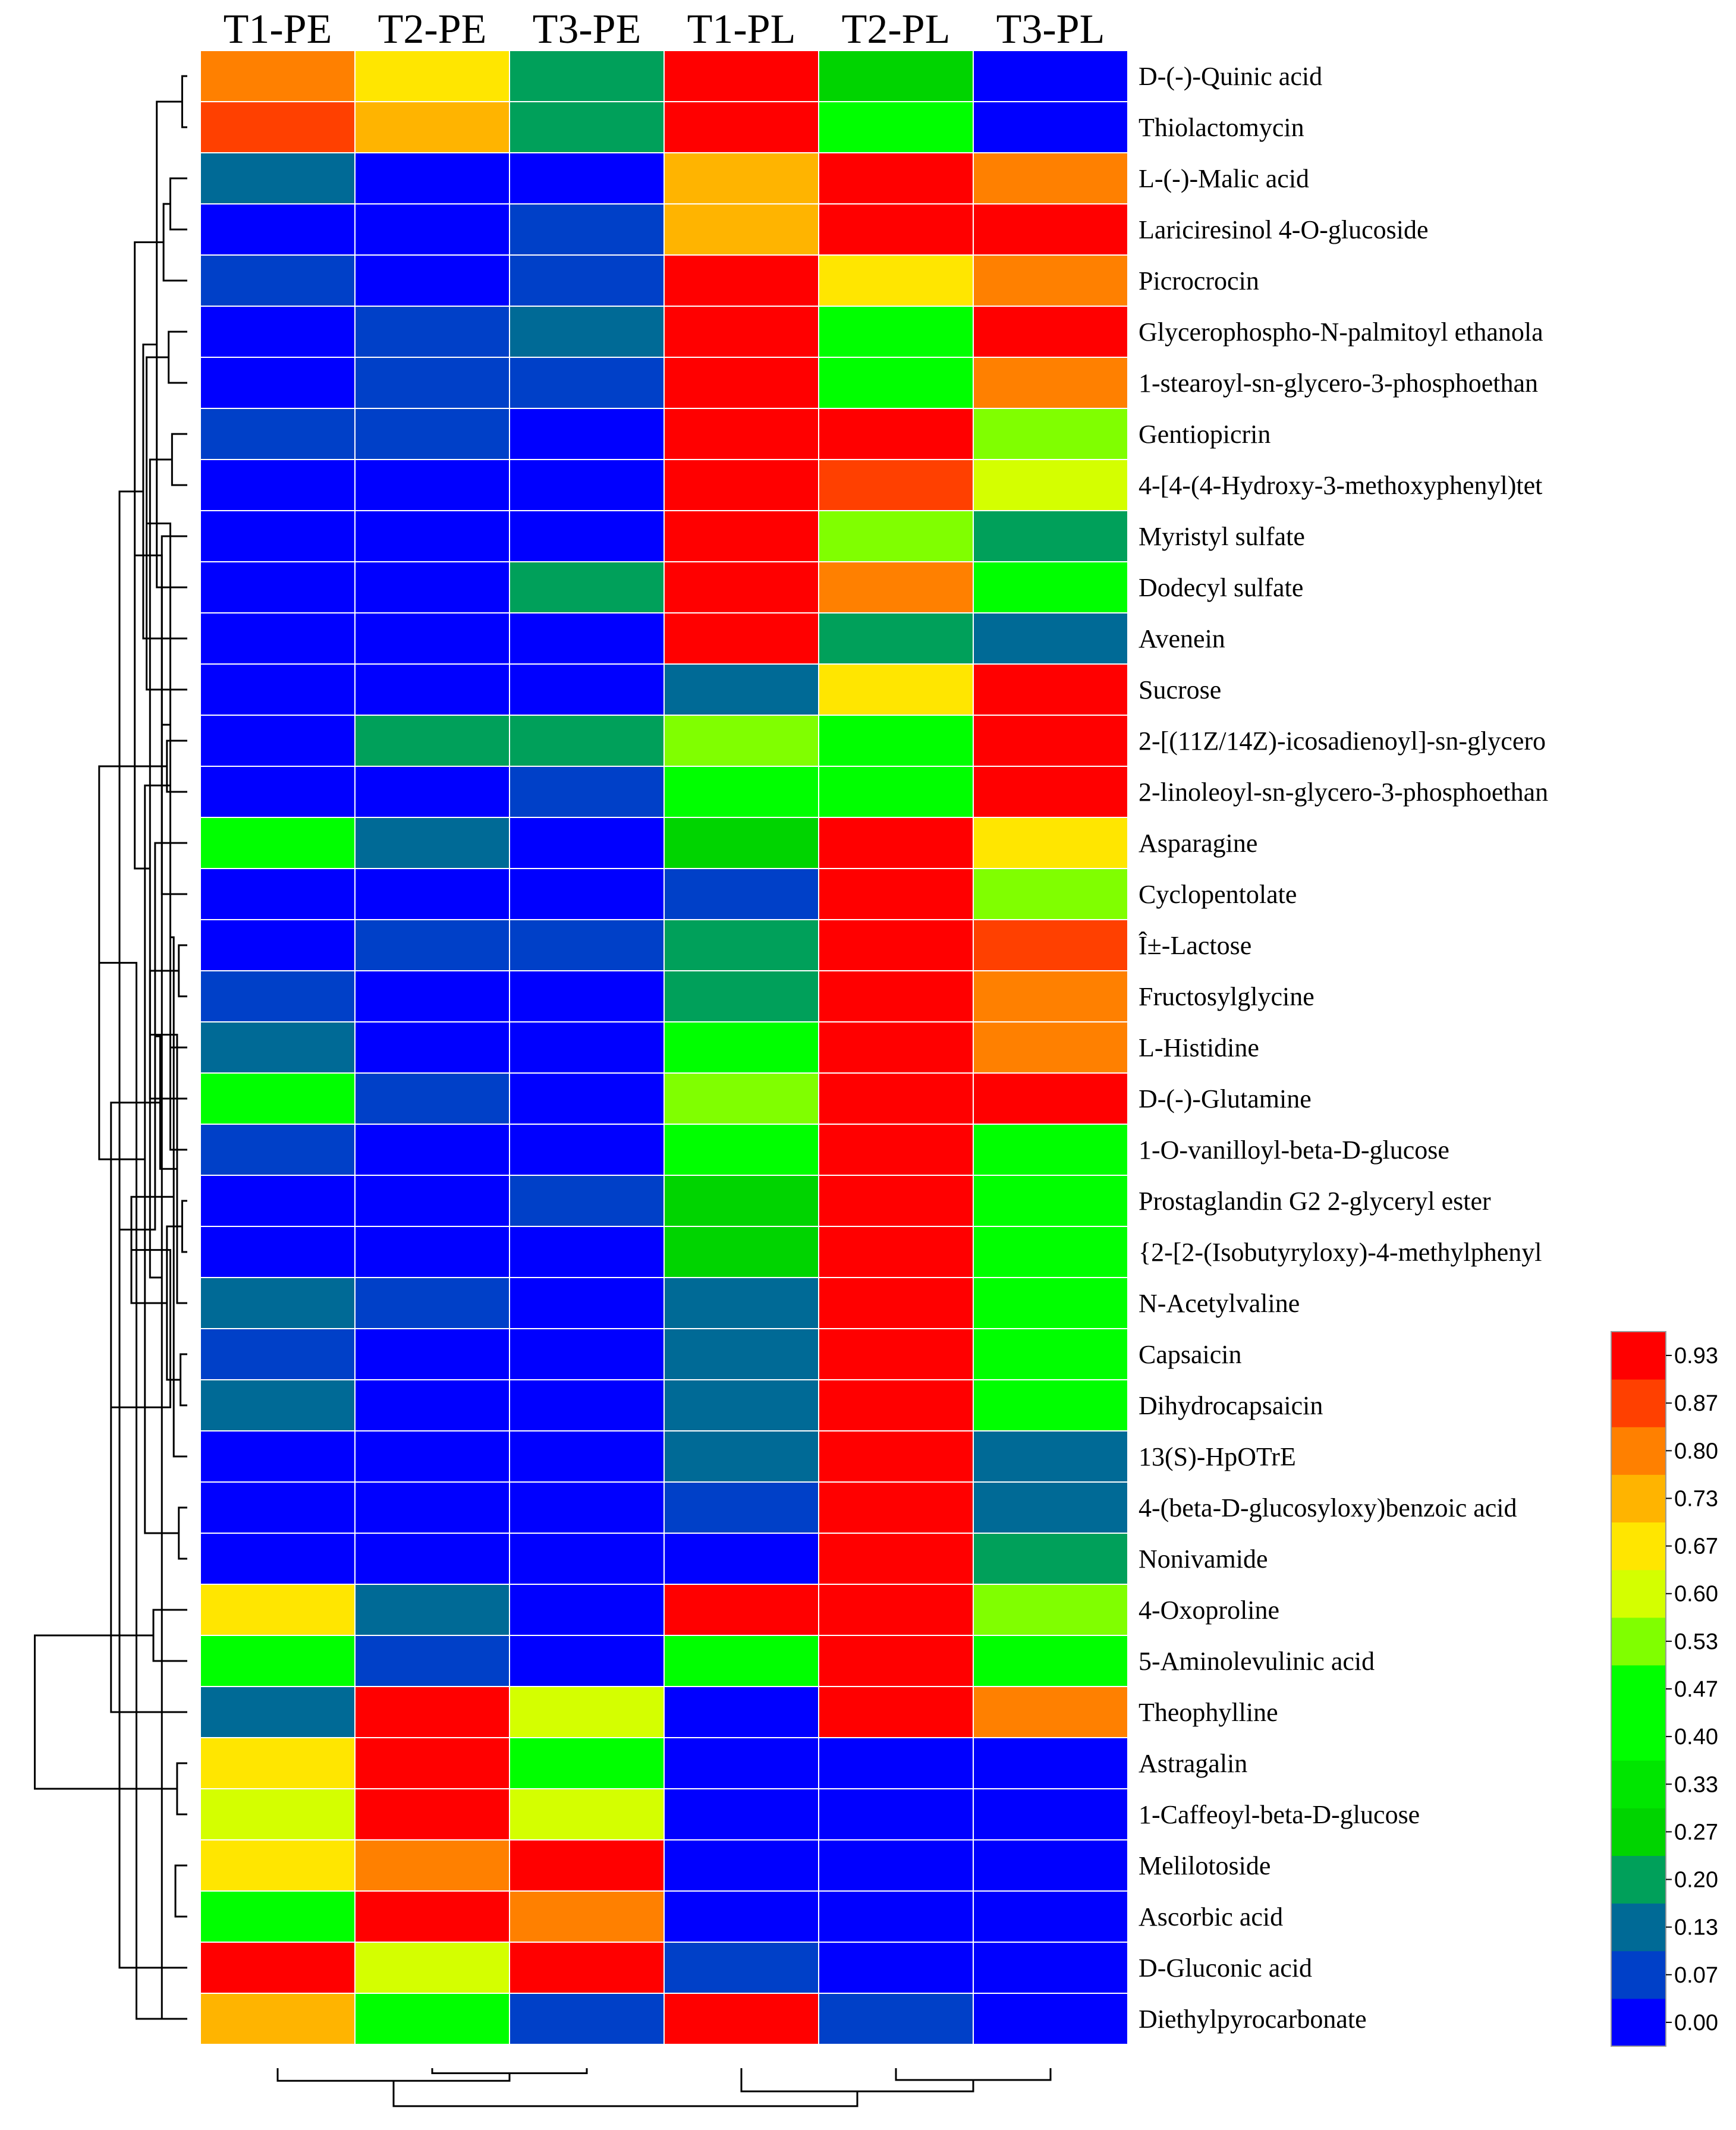  Describe the element at coordinates (1218, 895) in the screenshot. I see `row-label: Cyclopentolate` at that location.